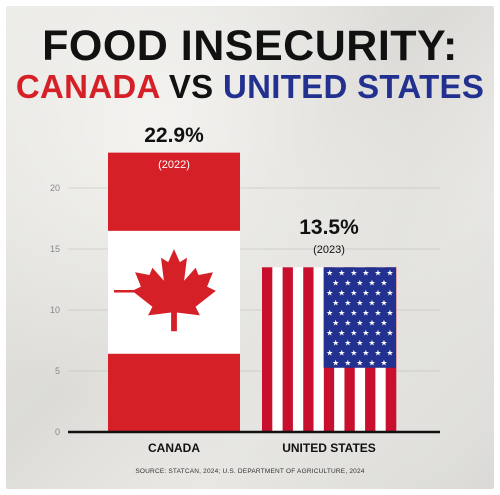  I want to click on flag-canton, so click(359, 317).